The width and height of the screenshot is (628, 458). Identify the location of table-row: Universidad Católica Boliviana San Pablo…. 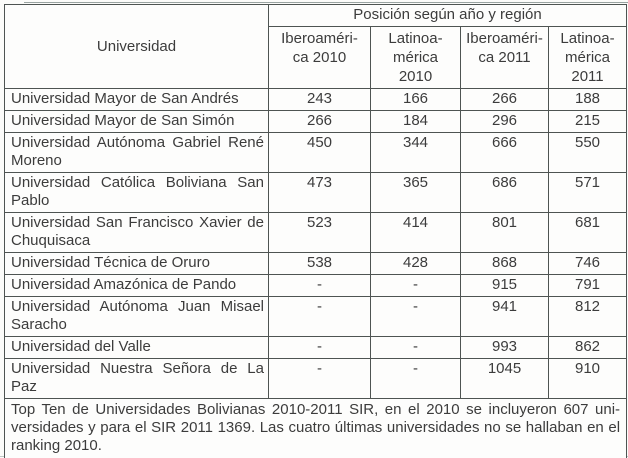
(316, 192).